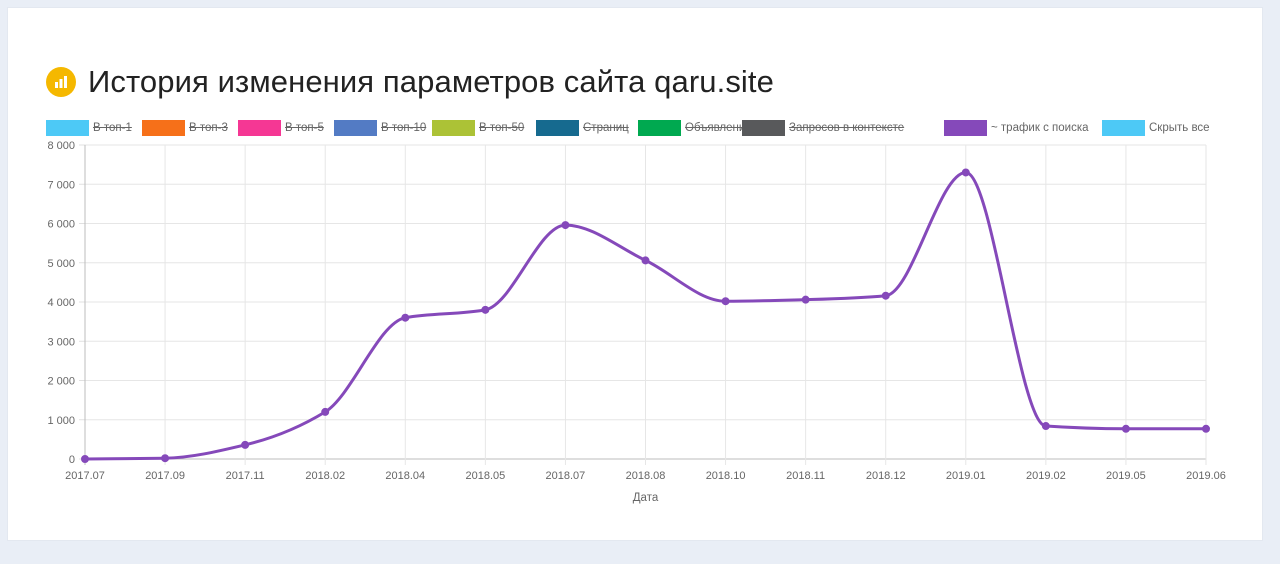  What do you see at coordinates (646, 498) in the screenshot?
I see `x-axis-title: Дата` at bounding box center [646, 498].